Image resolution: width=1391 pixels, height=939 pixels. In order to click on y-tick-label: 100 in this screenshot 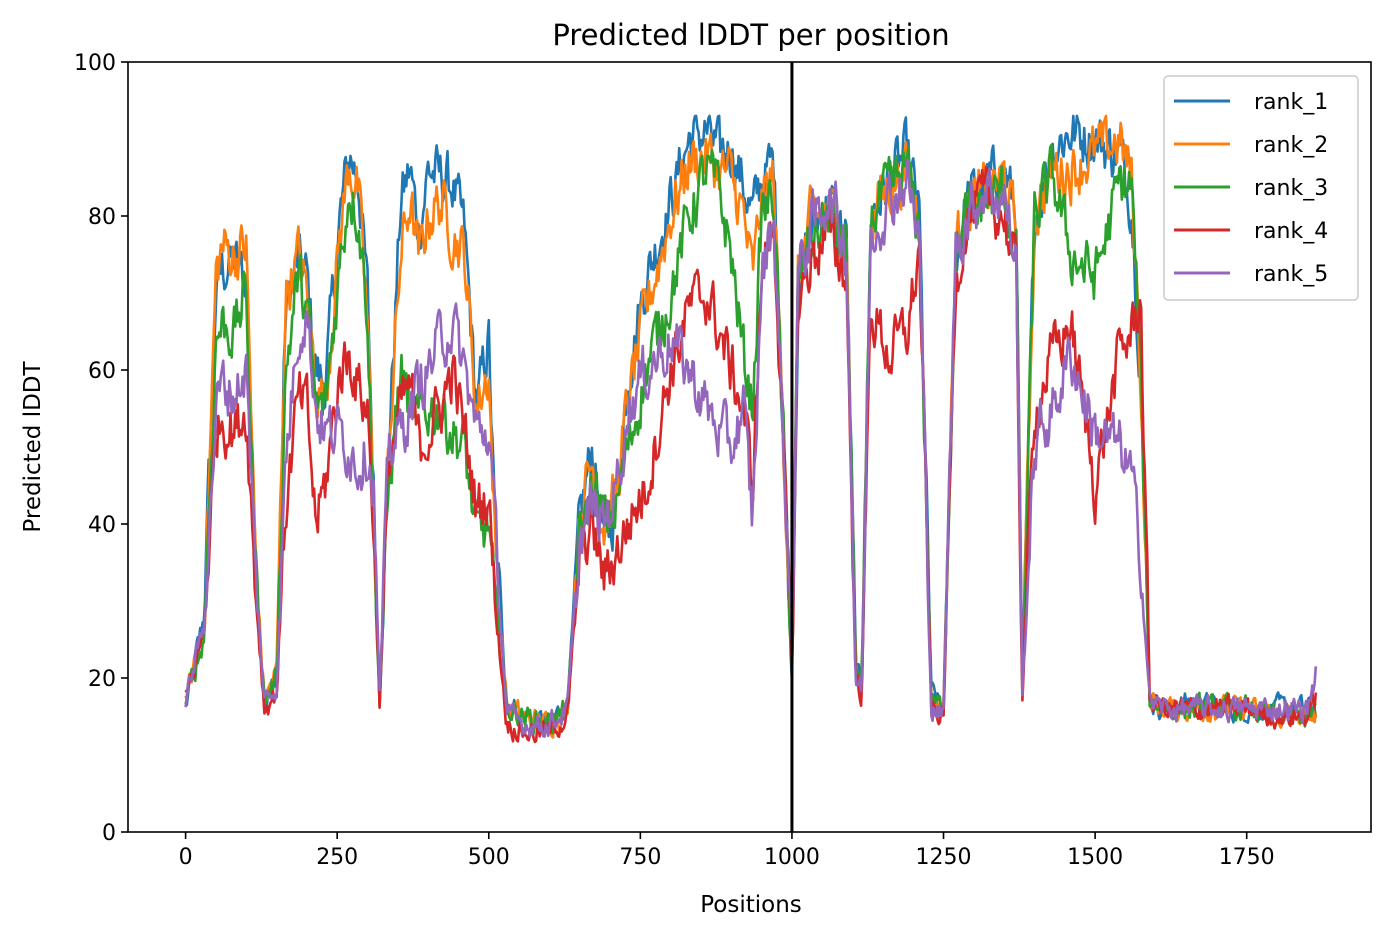, I will do `click(95, 63)`.